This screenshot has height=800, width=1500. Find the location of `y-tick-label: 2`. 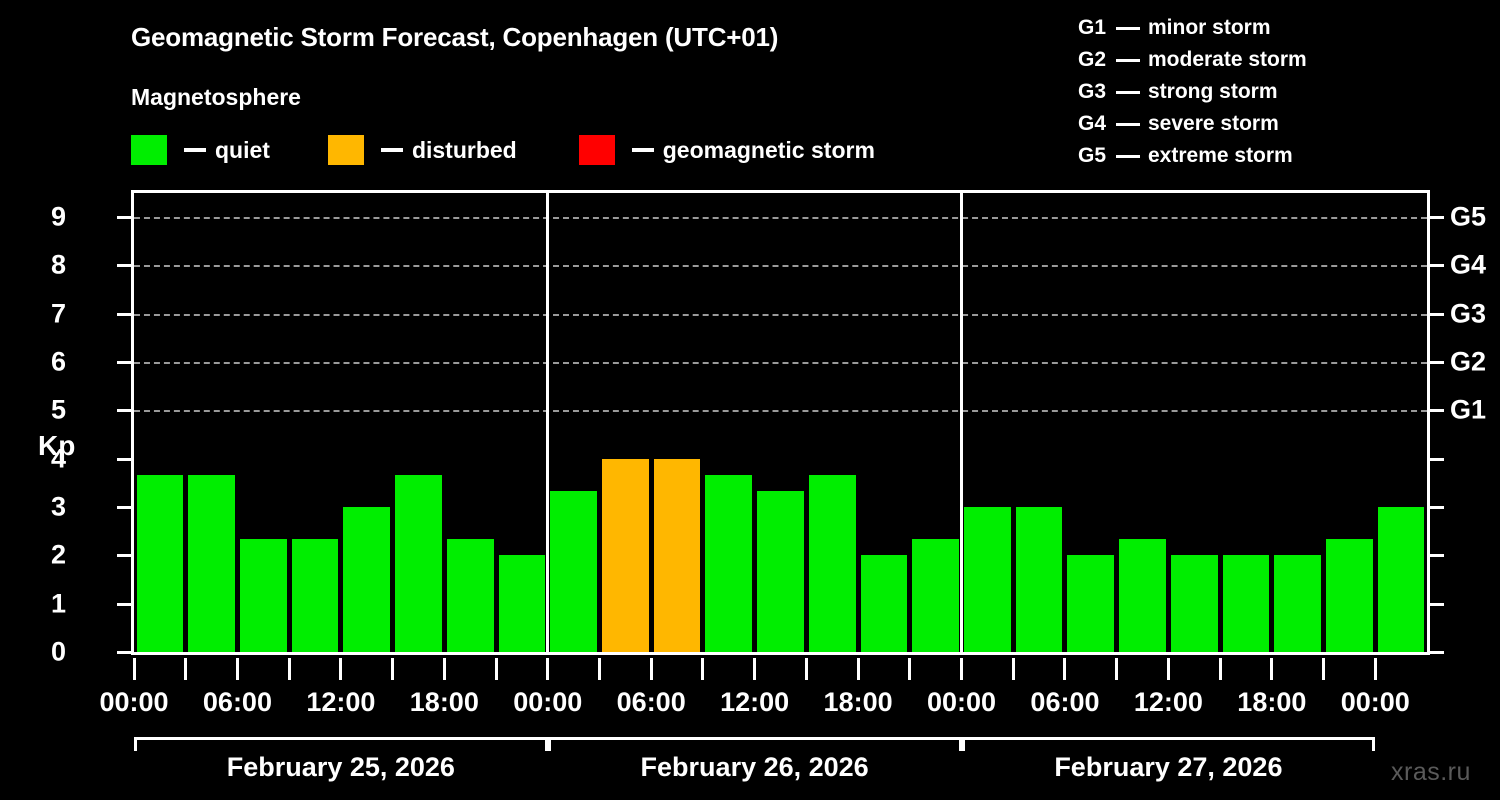

y-tick-label: 2 is located at coordinates (58, 554).